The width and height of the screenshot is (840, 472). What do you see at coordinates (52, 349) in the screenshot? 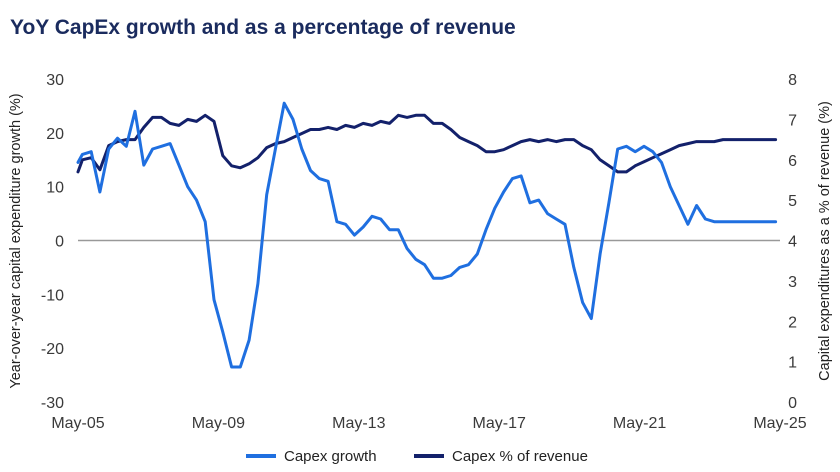
I see `y-tick-label: -20` at bounding box center [52, 349].